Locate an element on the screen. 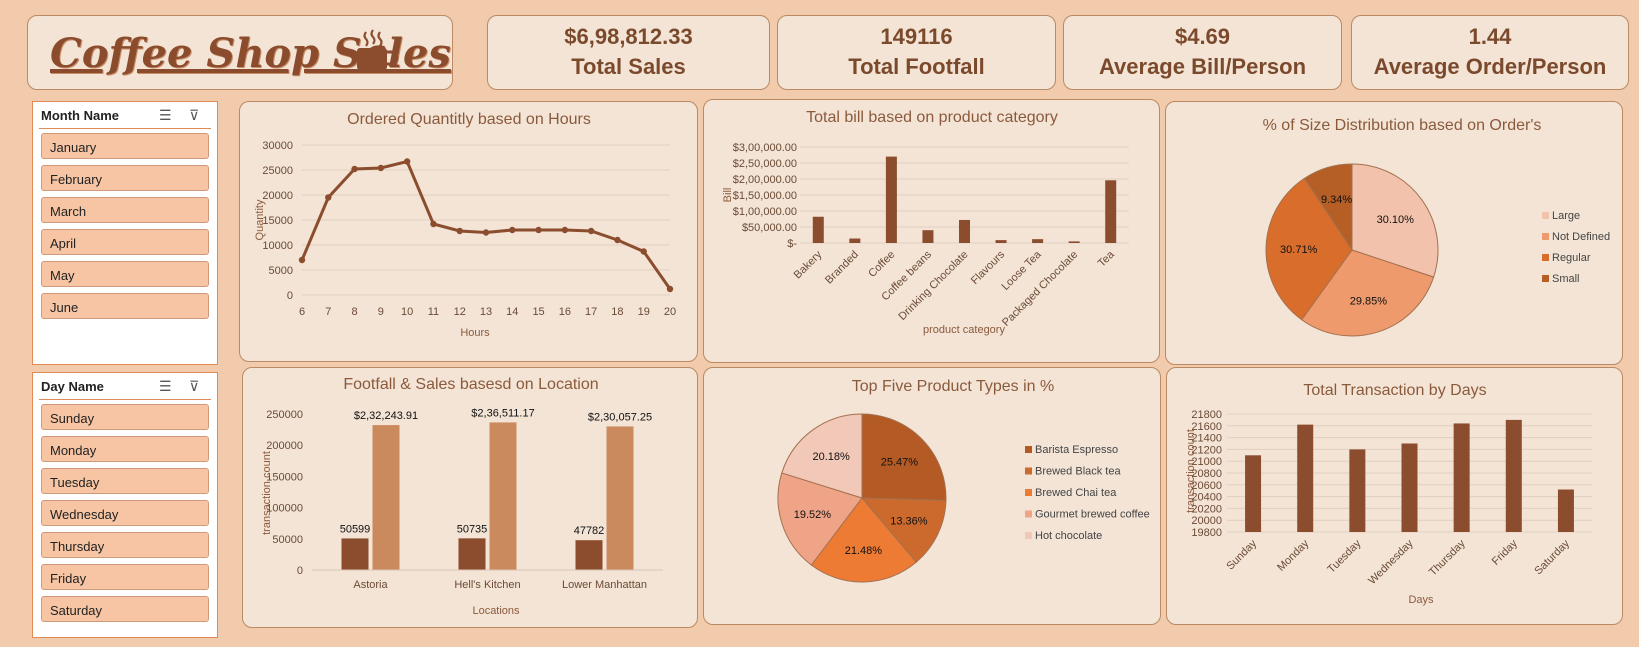  y-axis-label: Quantity is located at coordinates (260, 219).